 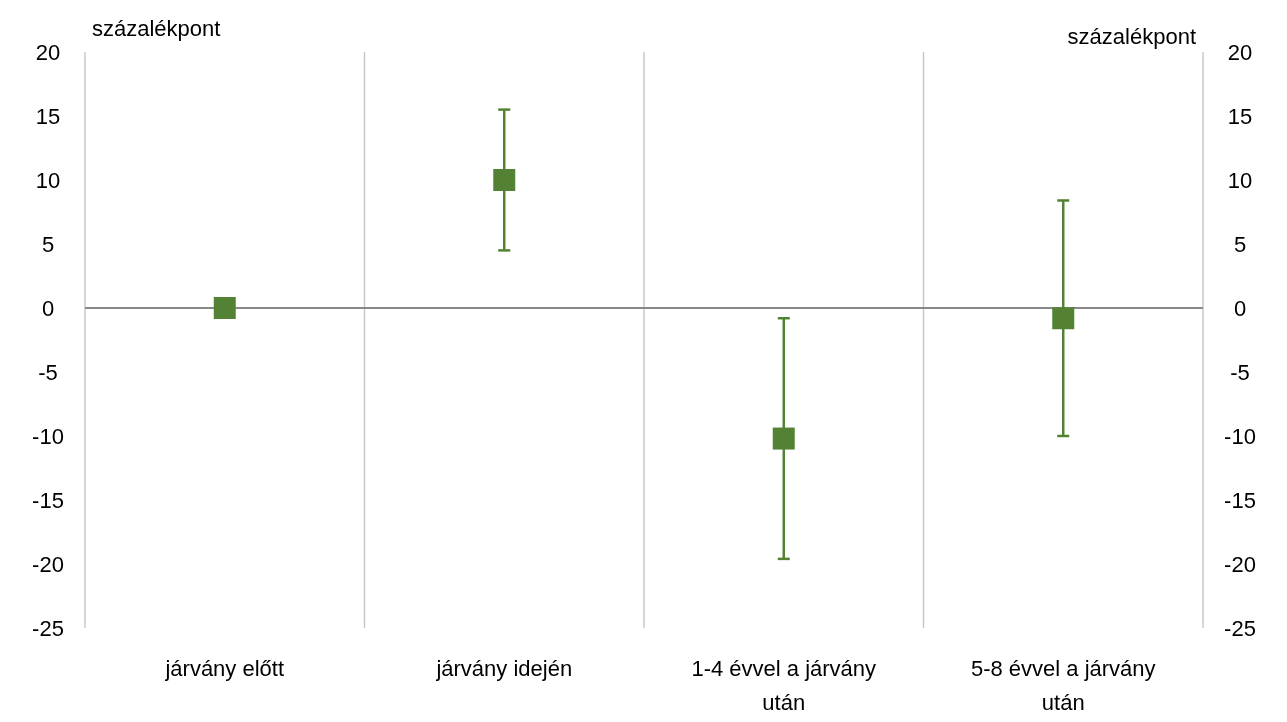 I want to click on x-tick-label: járvány előtt, so click(x=224, y=668).